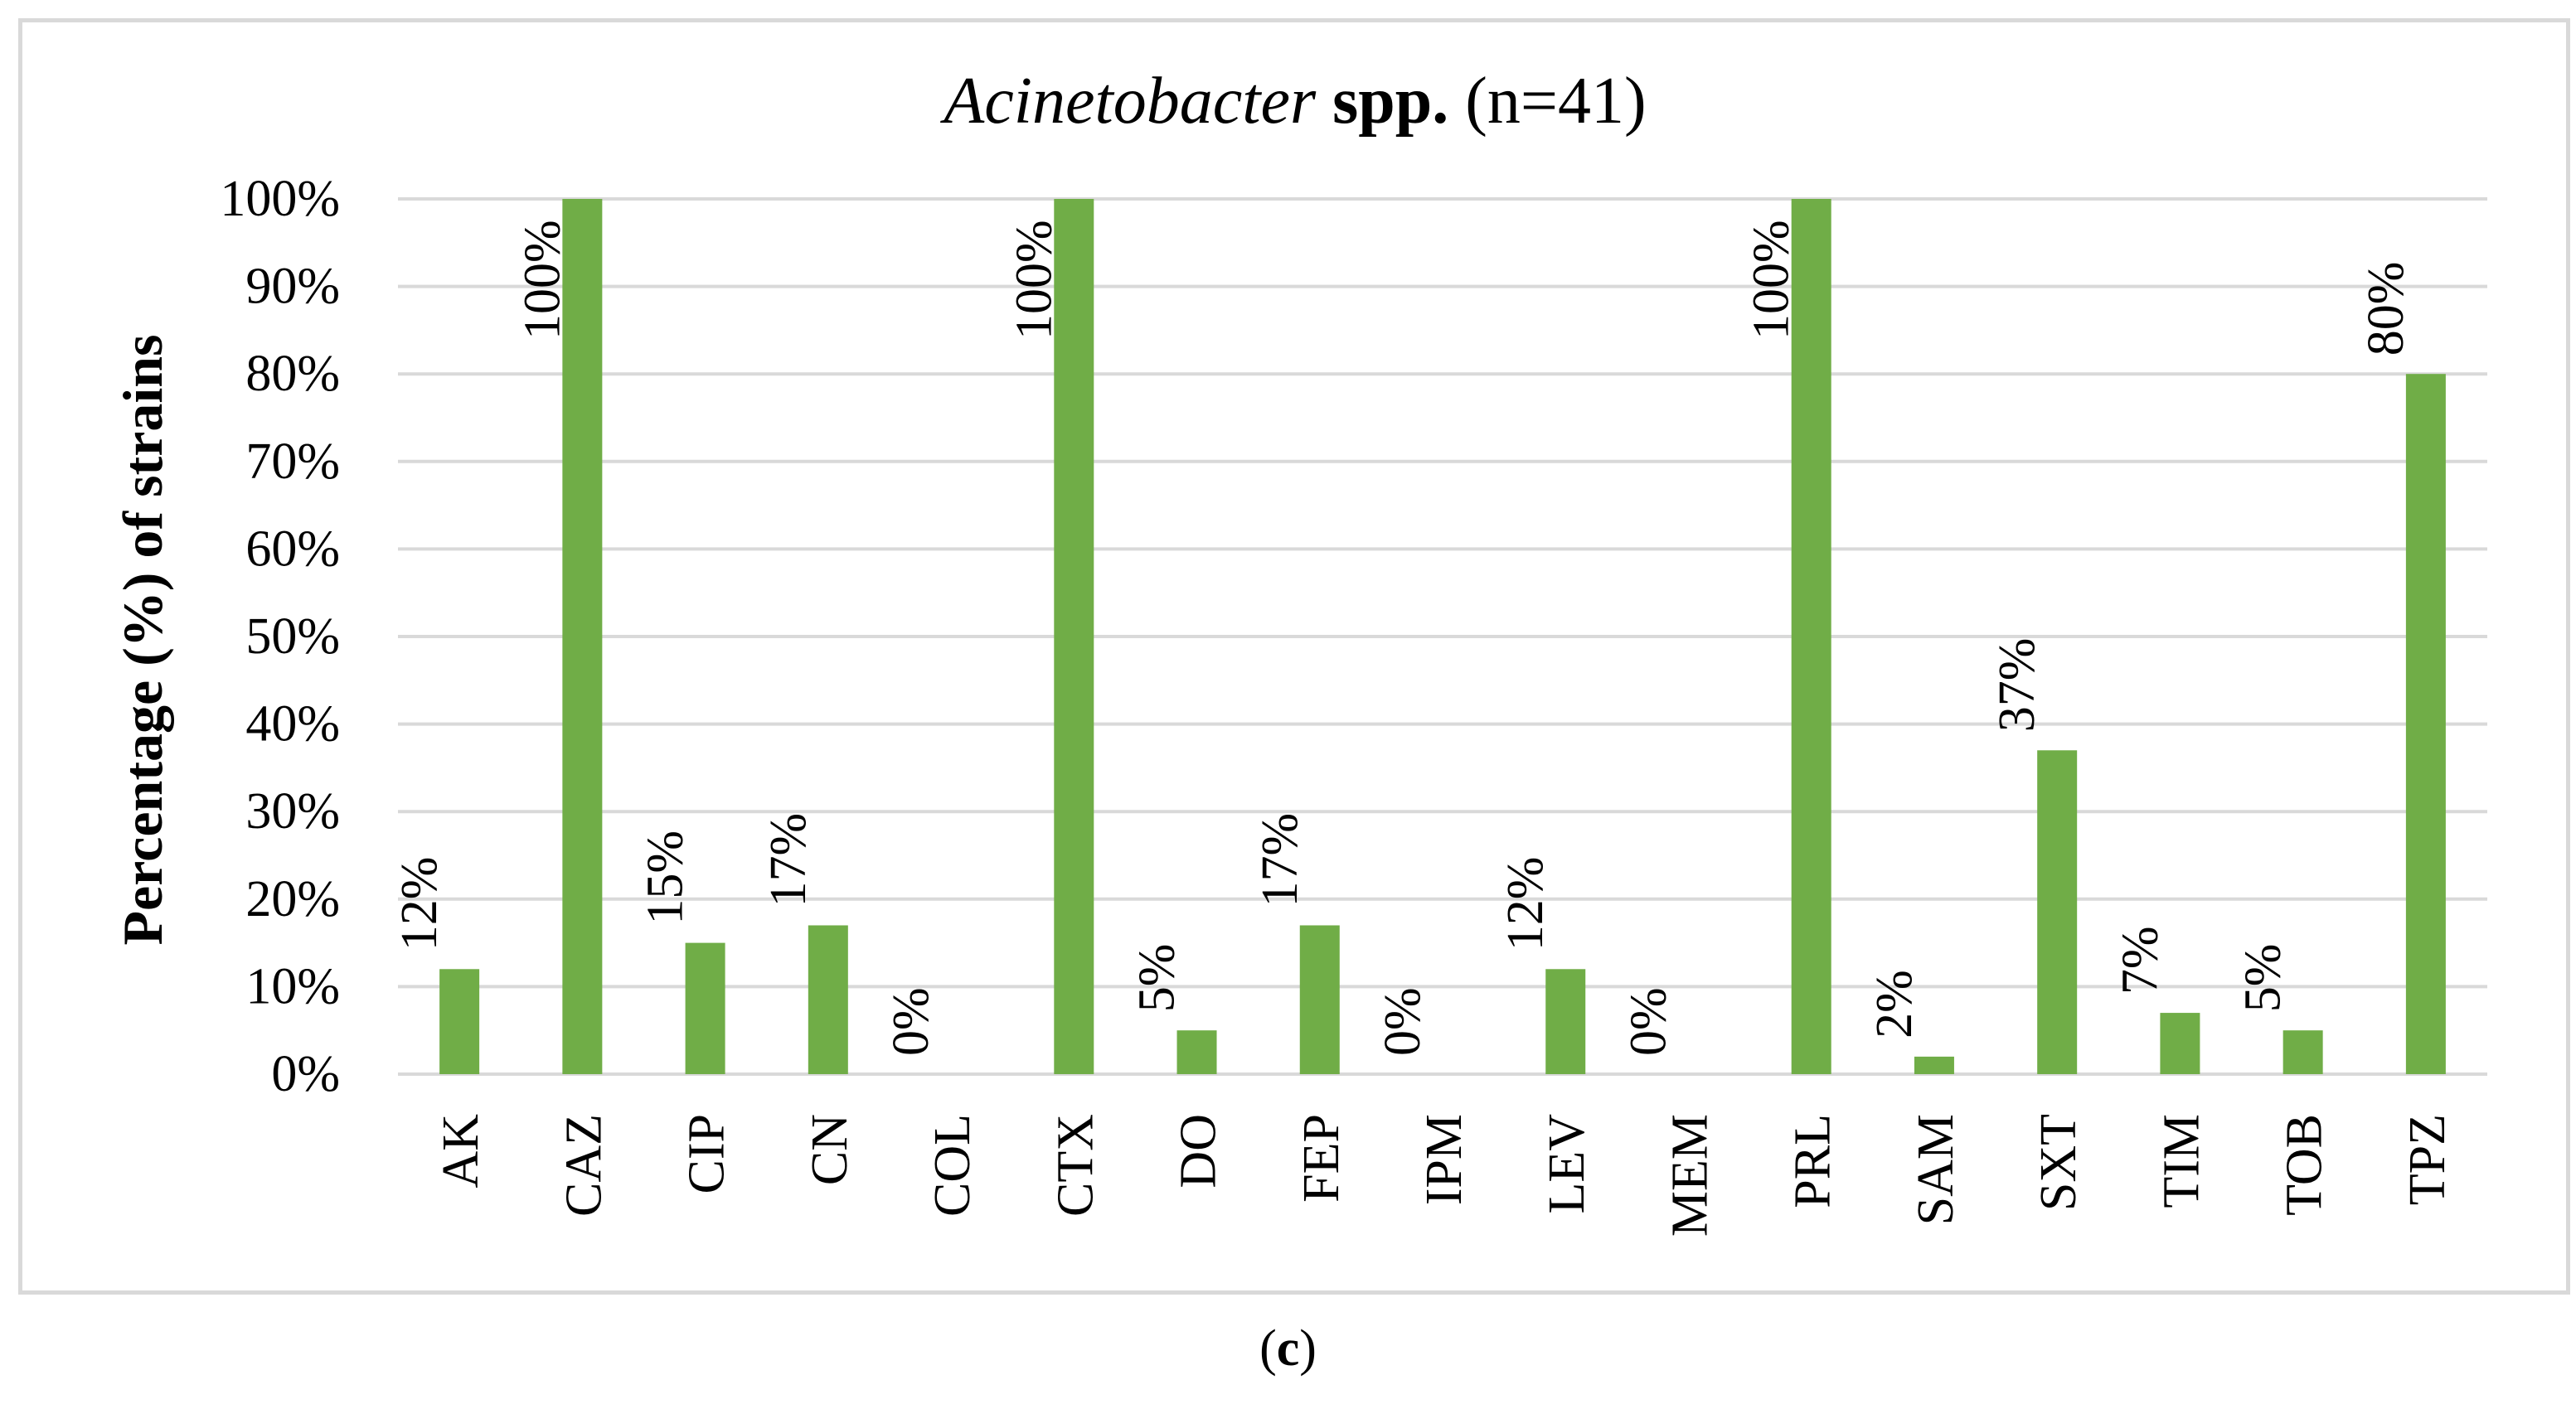 This screenshot has height=1404, width=2576. What do you see at coordinates (1321, 1158) in the screenshot?
I see `x-tick-label: FEP` at bounding box center [1321, 1158].